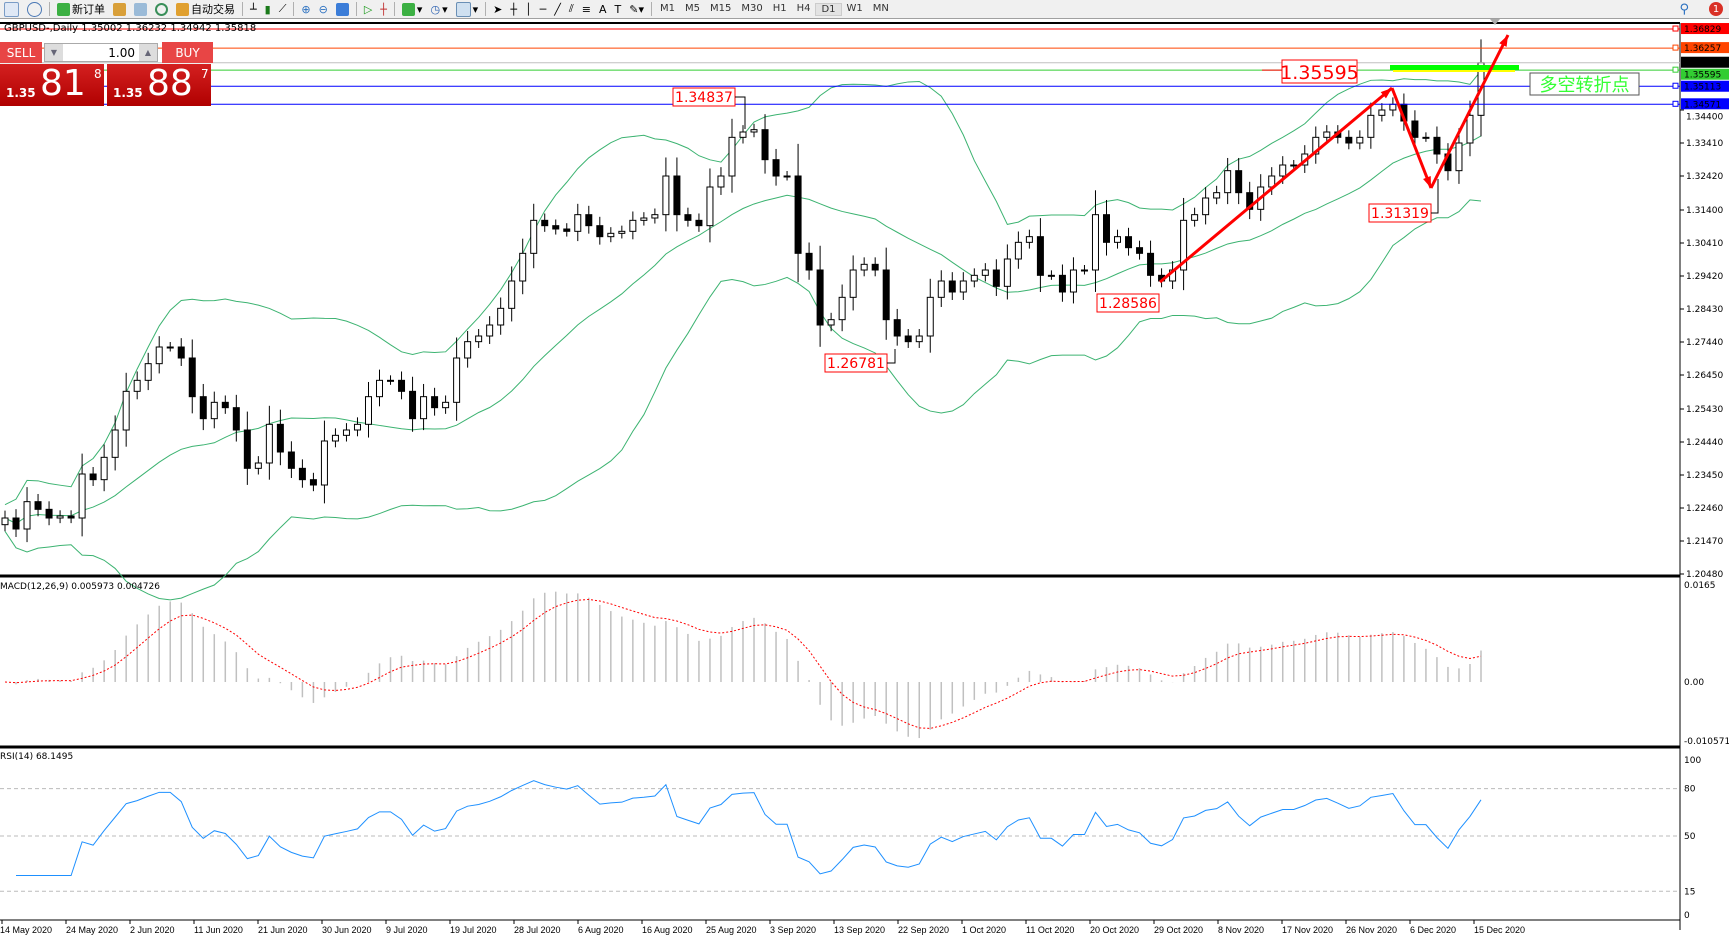 This screenshot has width=1729, height=941. I want to click on date-label: 6 Aug 2020, so click(601, 930).